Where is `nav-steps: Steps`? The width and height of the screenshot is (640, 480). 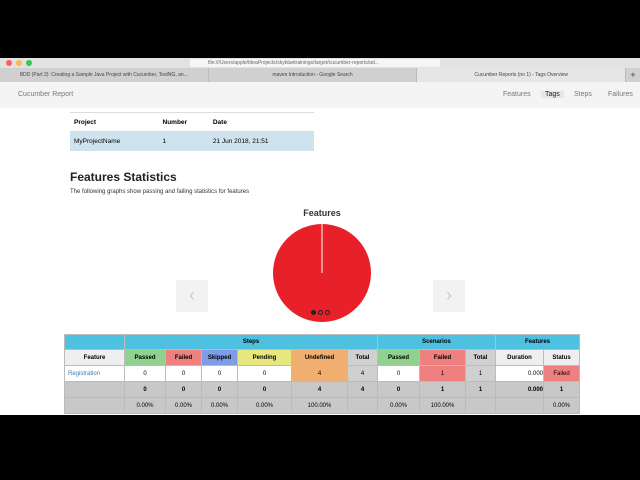
nav-steps: Steps is located at coordinates (583, 94).